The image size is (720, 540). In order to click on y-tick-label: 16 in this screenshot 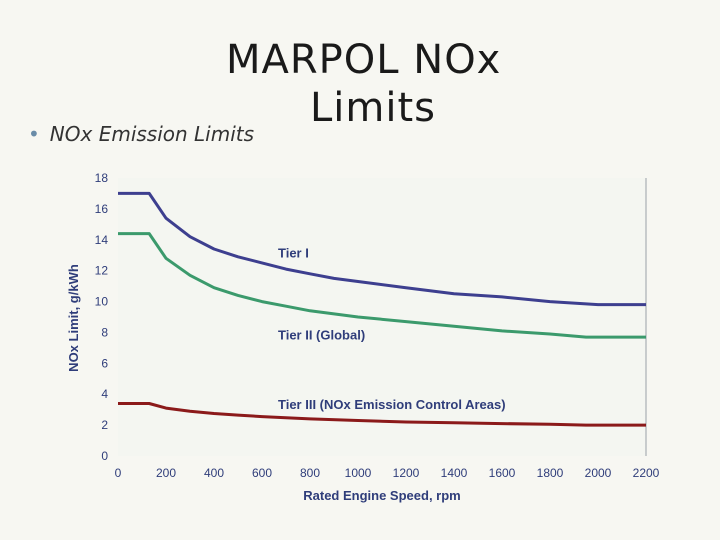, I will do `click(102, 209)`.